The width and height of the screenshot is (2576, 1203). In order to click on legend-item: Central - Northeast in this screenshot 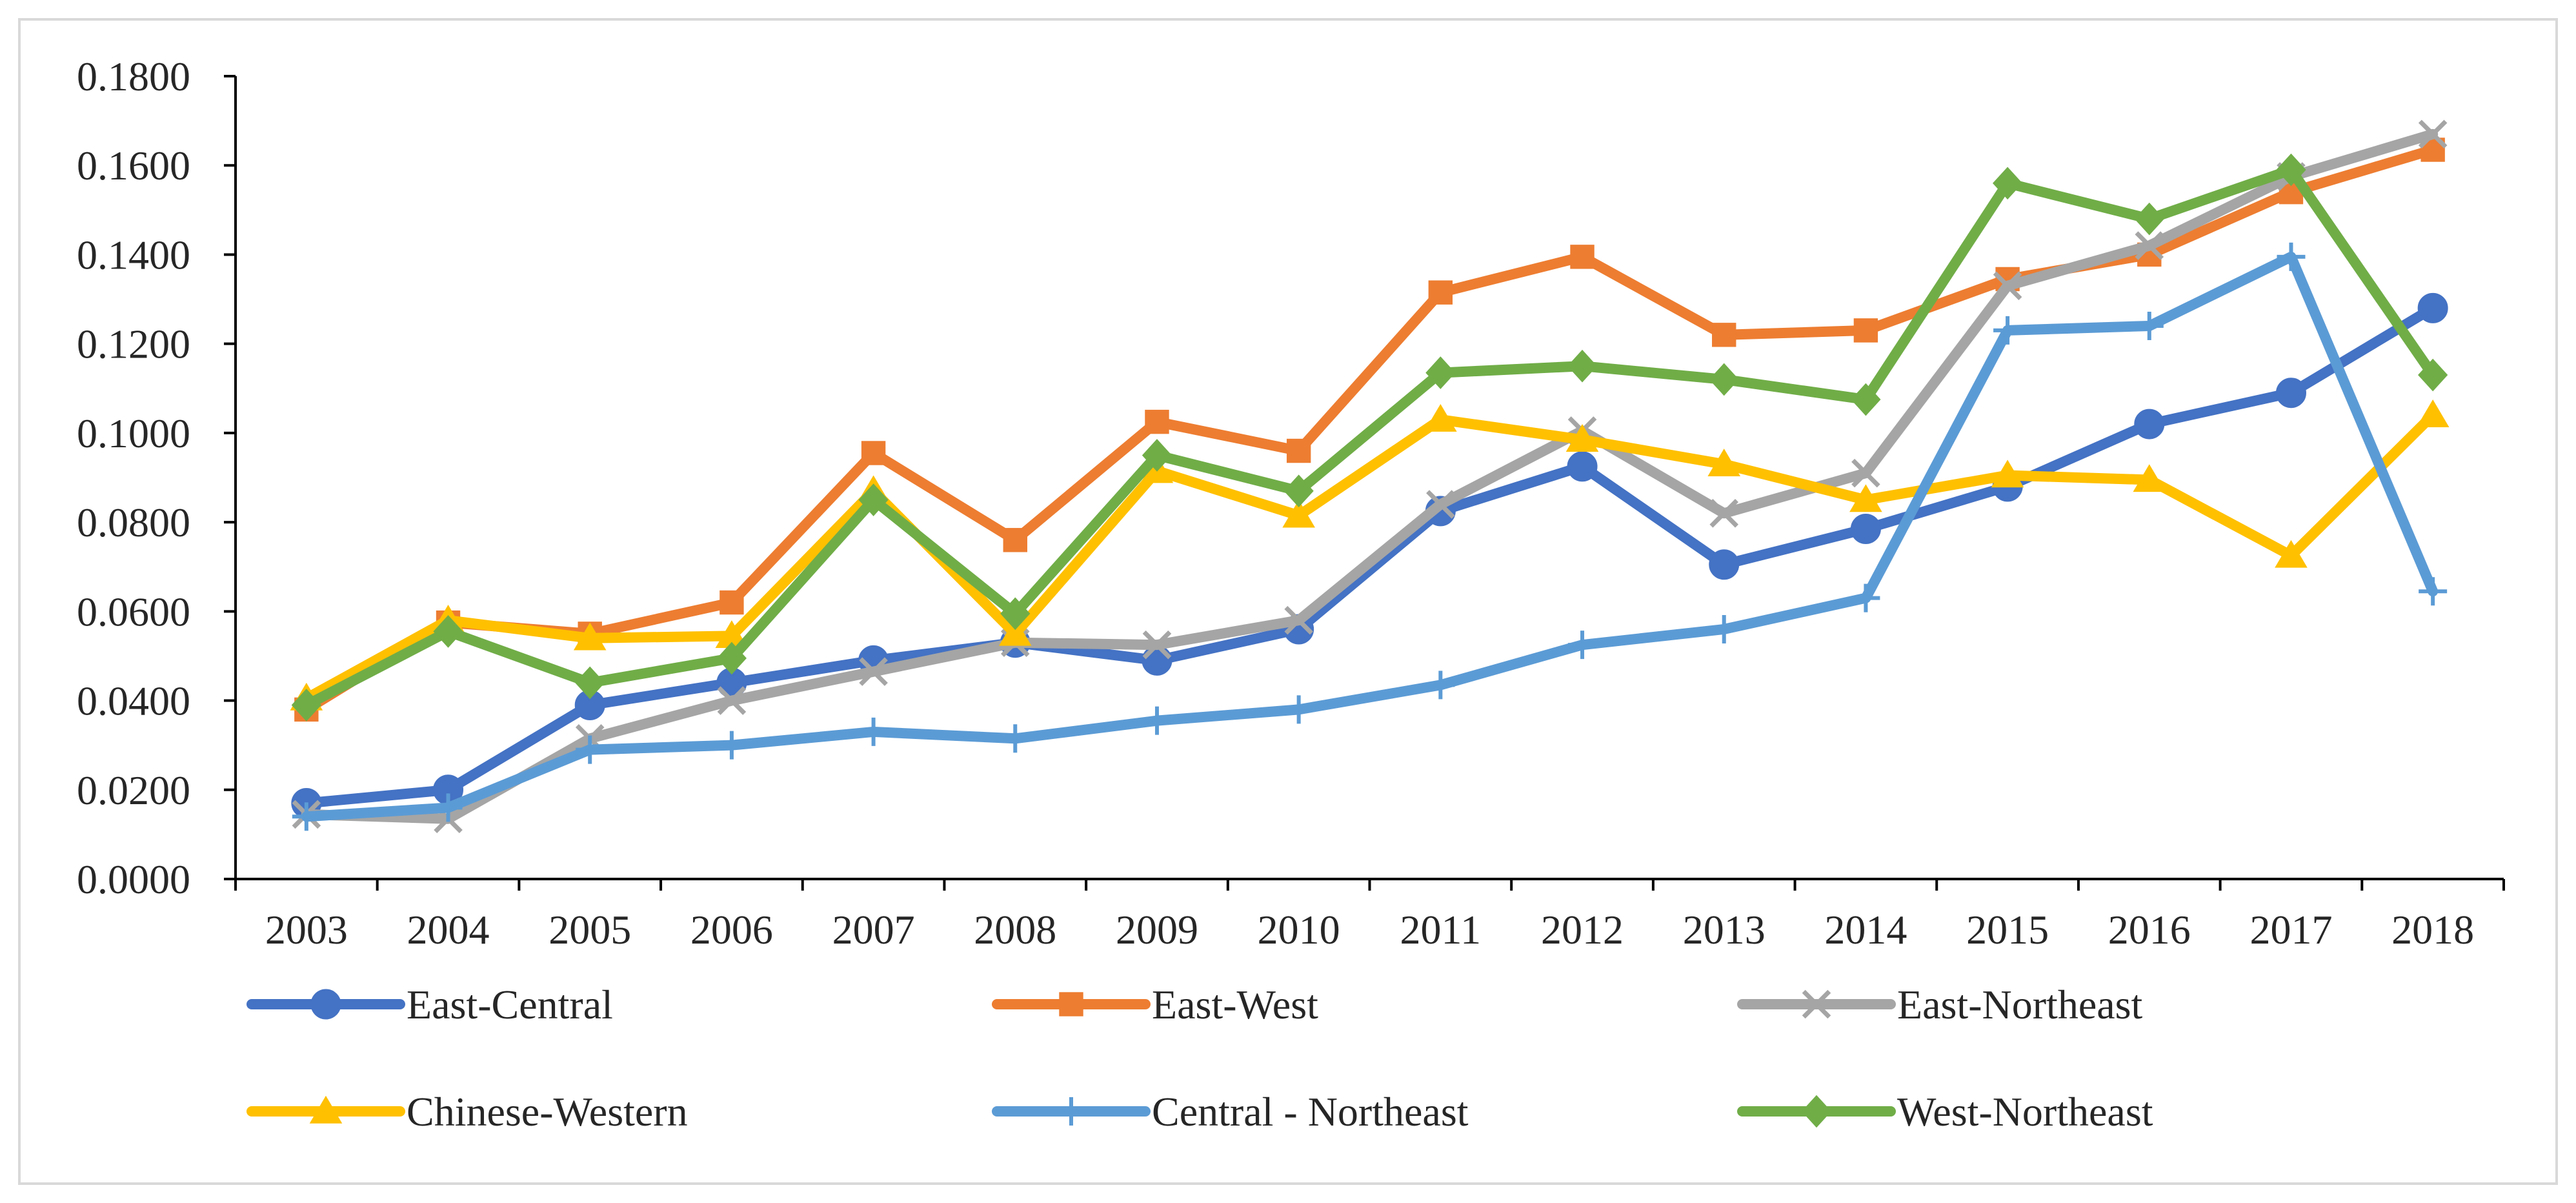, I will do `click(1230, 1112)`.